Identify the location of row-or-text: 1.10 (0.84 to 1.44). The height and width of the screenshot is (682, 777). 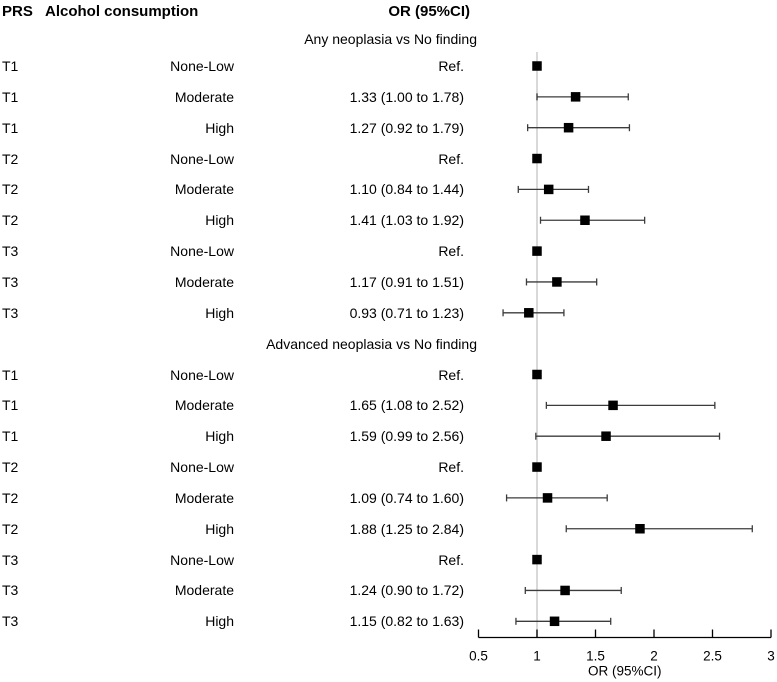
(406, 189).